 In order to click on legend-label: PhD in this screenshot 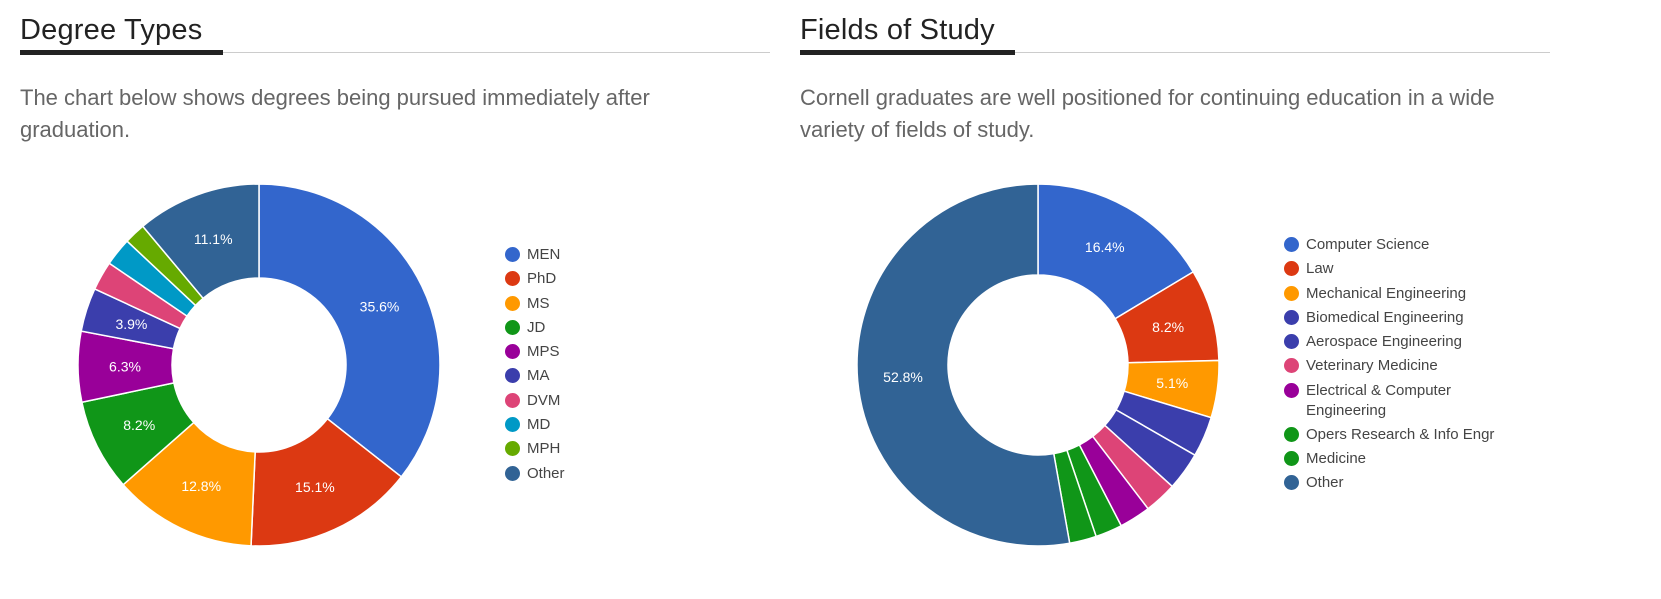, I will do `click(542, 279)`.